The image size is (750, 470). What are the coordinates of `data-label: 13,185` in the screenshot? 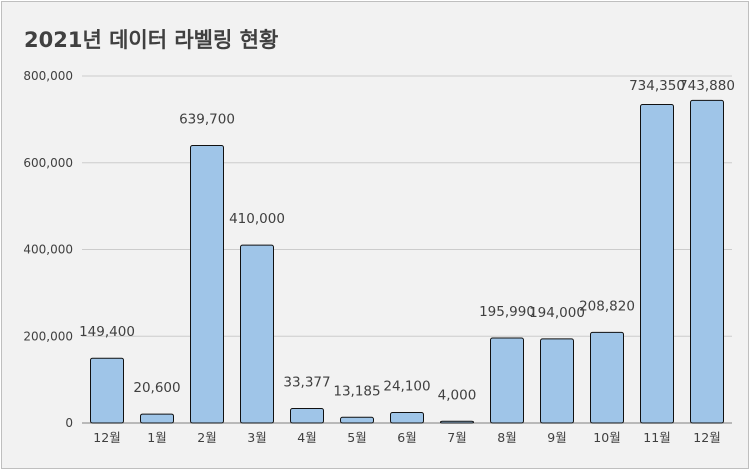 It's located at (356, 391).